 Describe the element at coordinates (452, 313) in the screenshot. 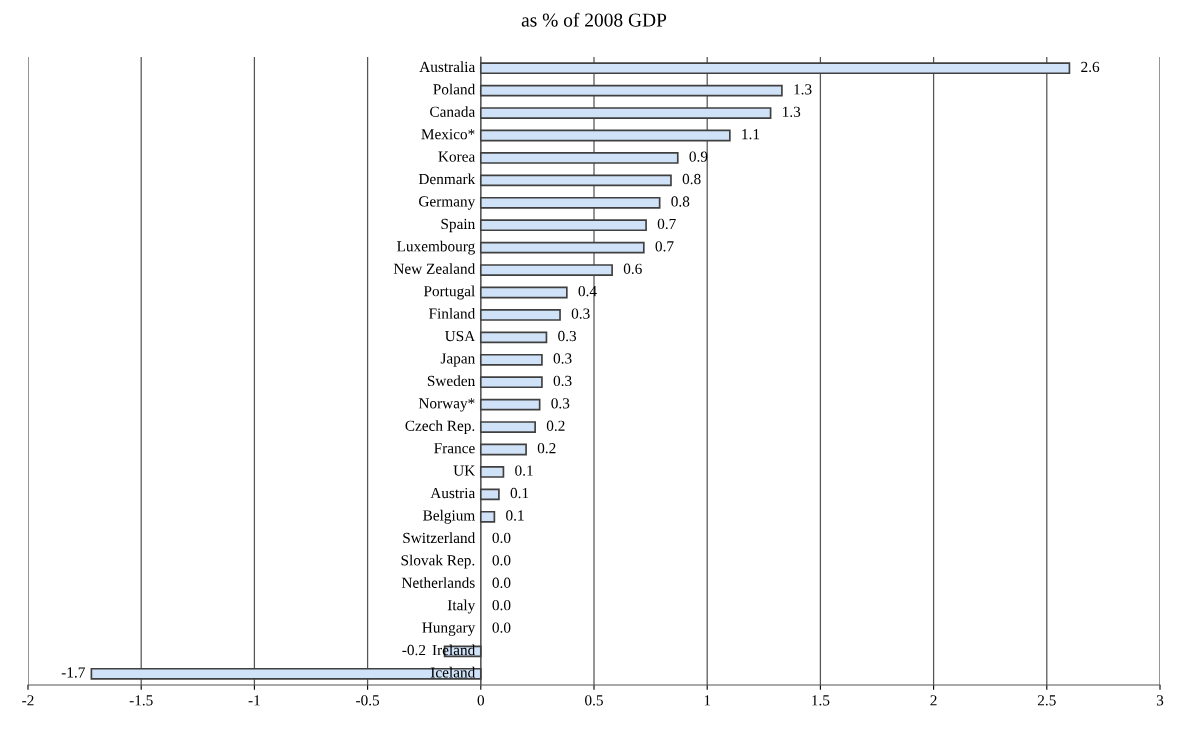

I see `y-tick-label: Finland` at that location.